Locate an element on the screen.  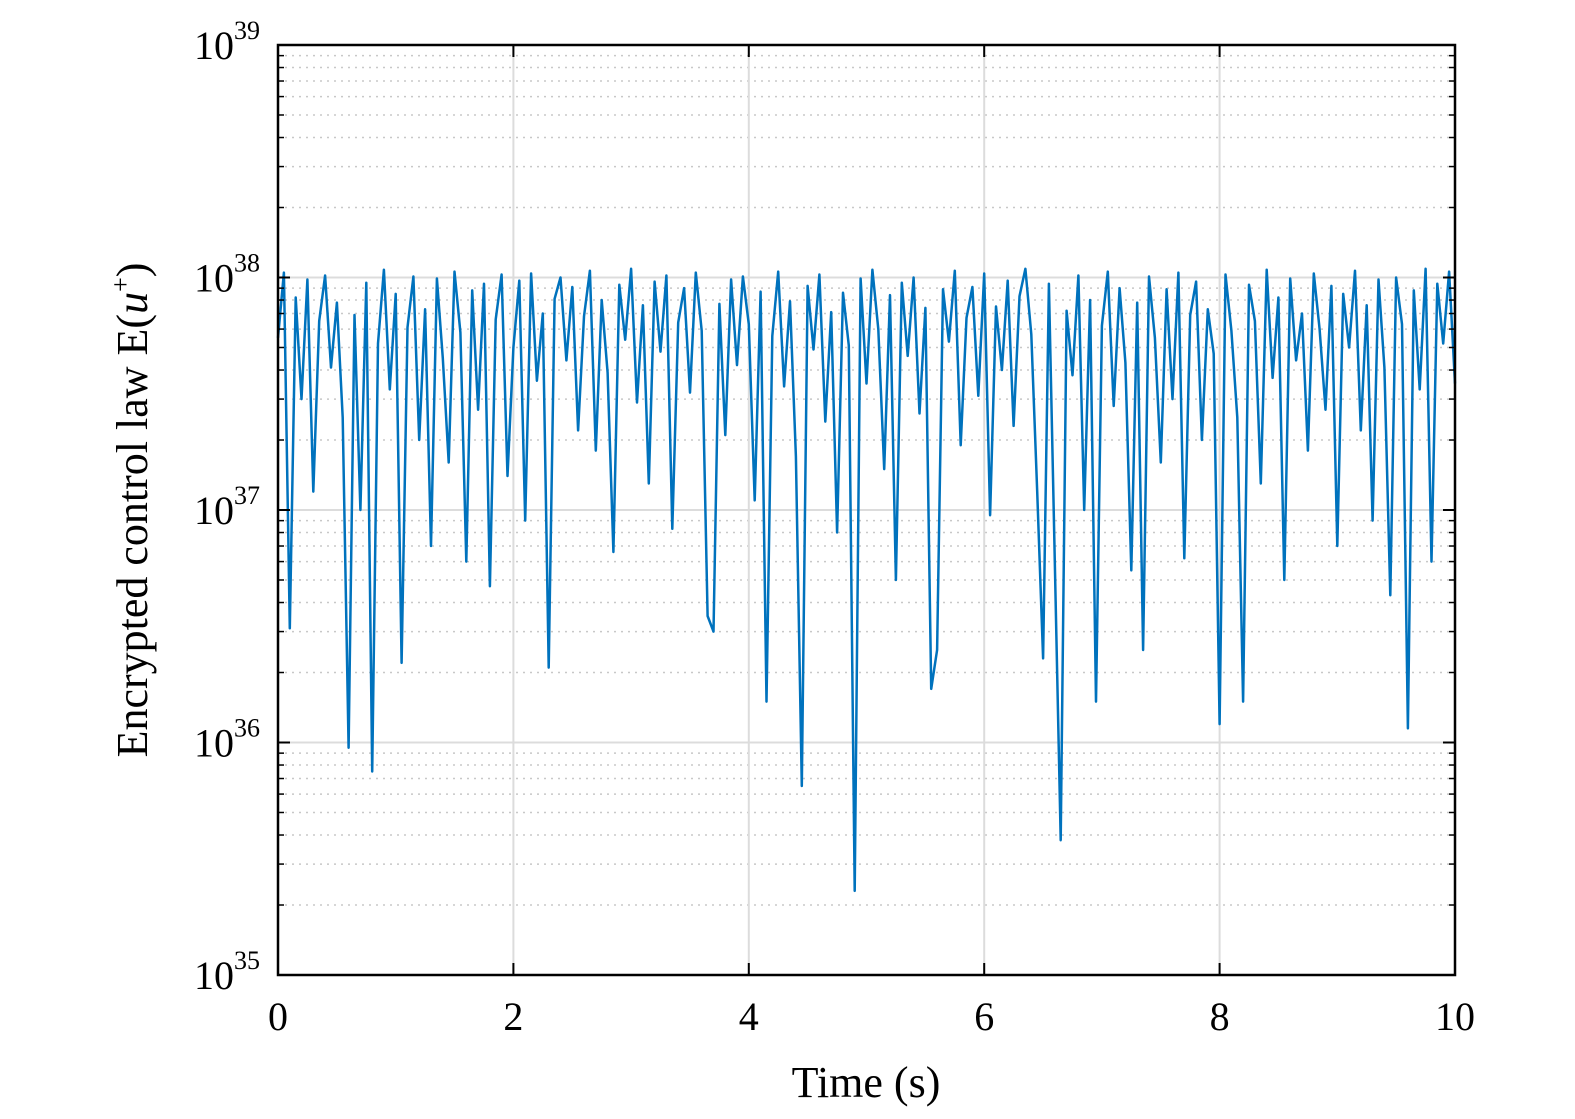
x-tick-label: 2 is located at coordinates (513, 1016).